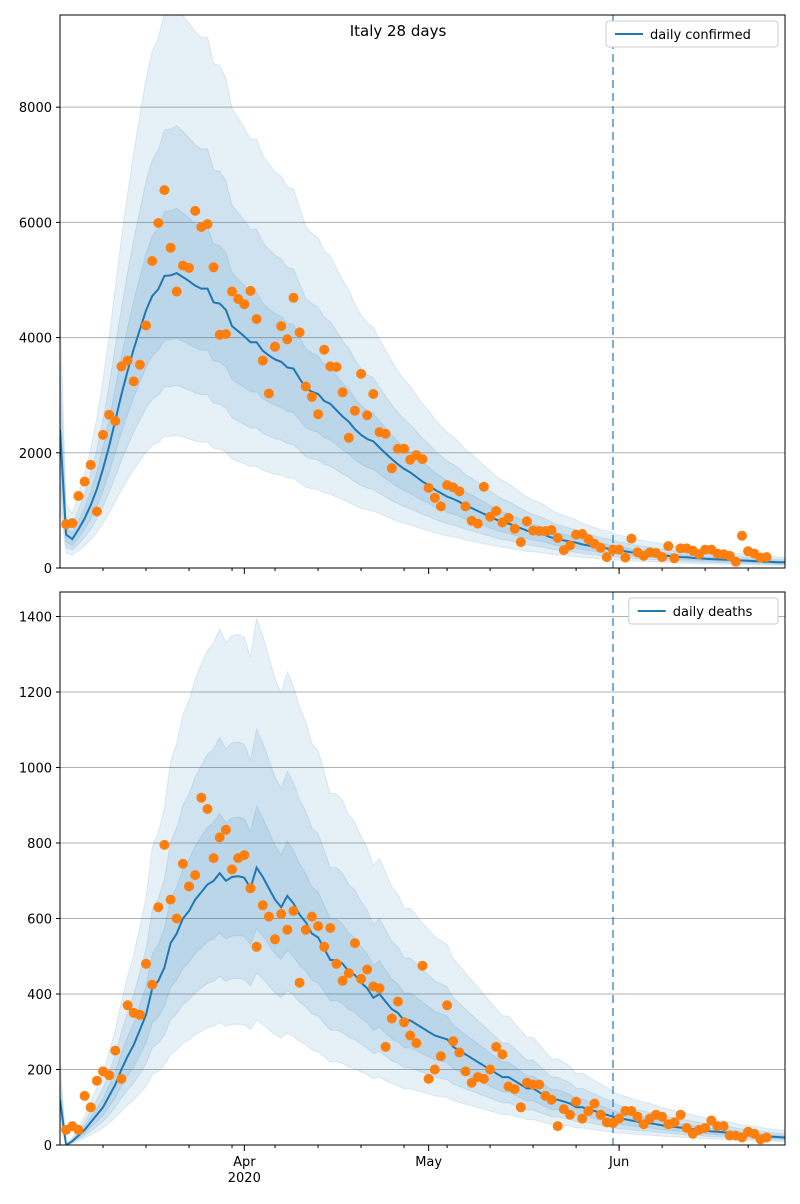  What do you see at coordinates (35, 693) in the screenshot?
I see `y-tick-label: 1200` at bounding box center [35, 693].